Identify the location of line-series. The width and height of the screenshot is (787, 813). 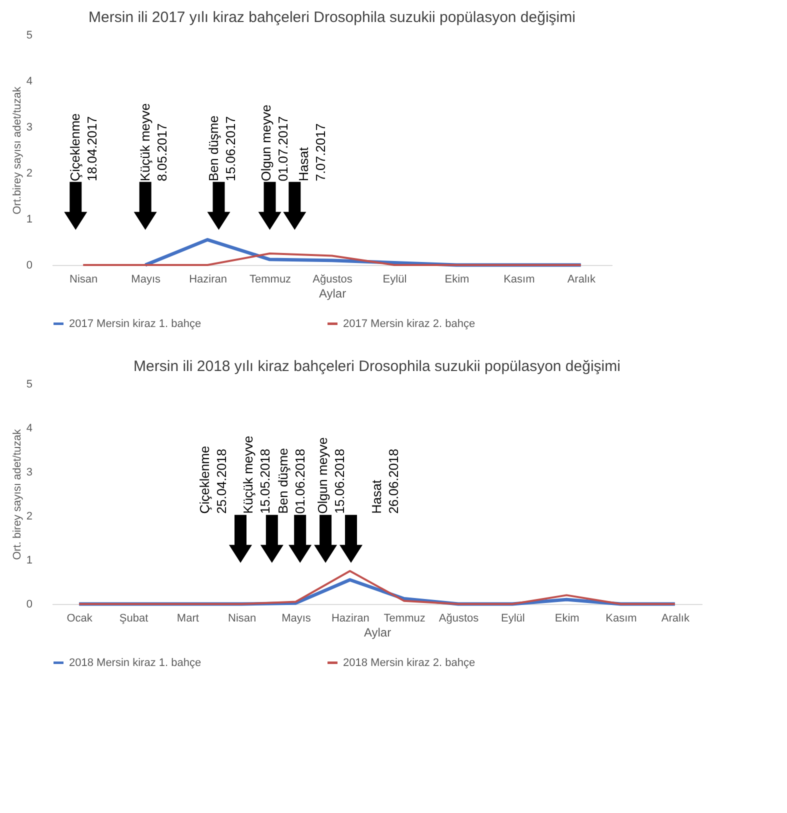
(377, 587).